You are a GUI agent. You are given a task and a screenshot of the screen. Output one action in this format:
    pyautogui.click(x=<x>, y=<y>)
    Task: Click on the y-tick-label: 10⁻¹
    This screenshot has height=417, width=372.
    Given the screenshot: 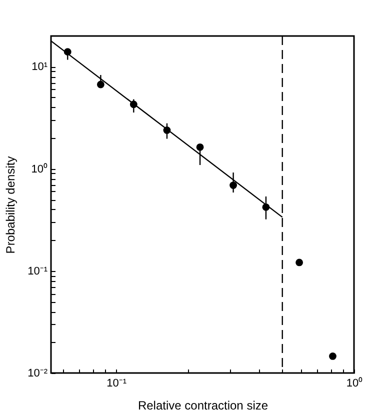 What is the action you would take?
    pyautogui.click(x=38, y=271)
    